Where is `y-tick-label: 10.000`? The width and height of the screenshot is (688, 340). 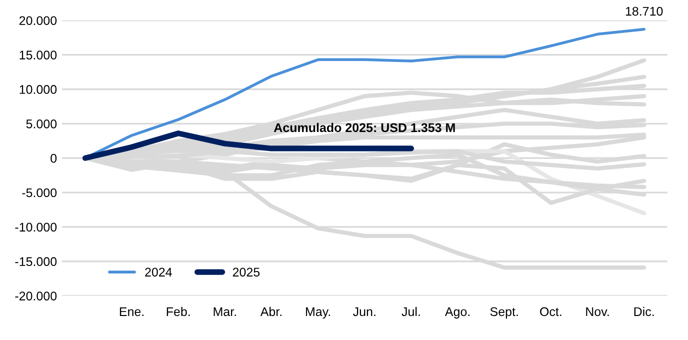
y-tick-label: 10.000 is located at coordinates (38, 89).